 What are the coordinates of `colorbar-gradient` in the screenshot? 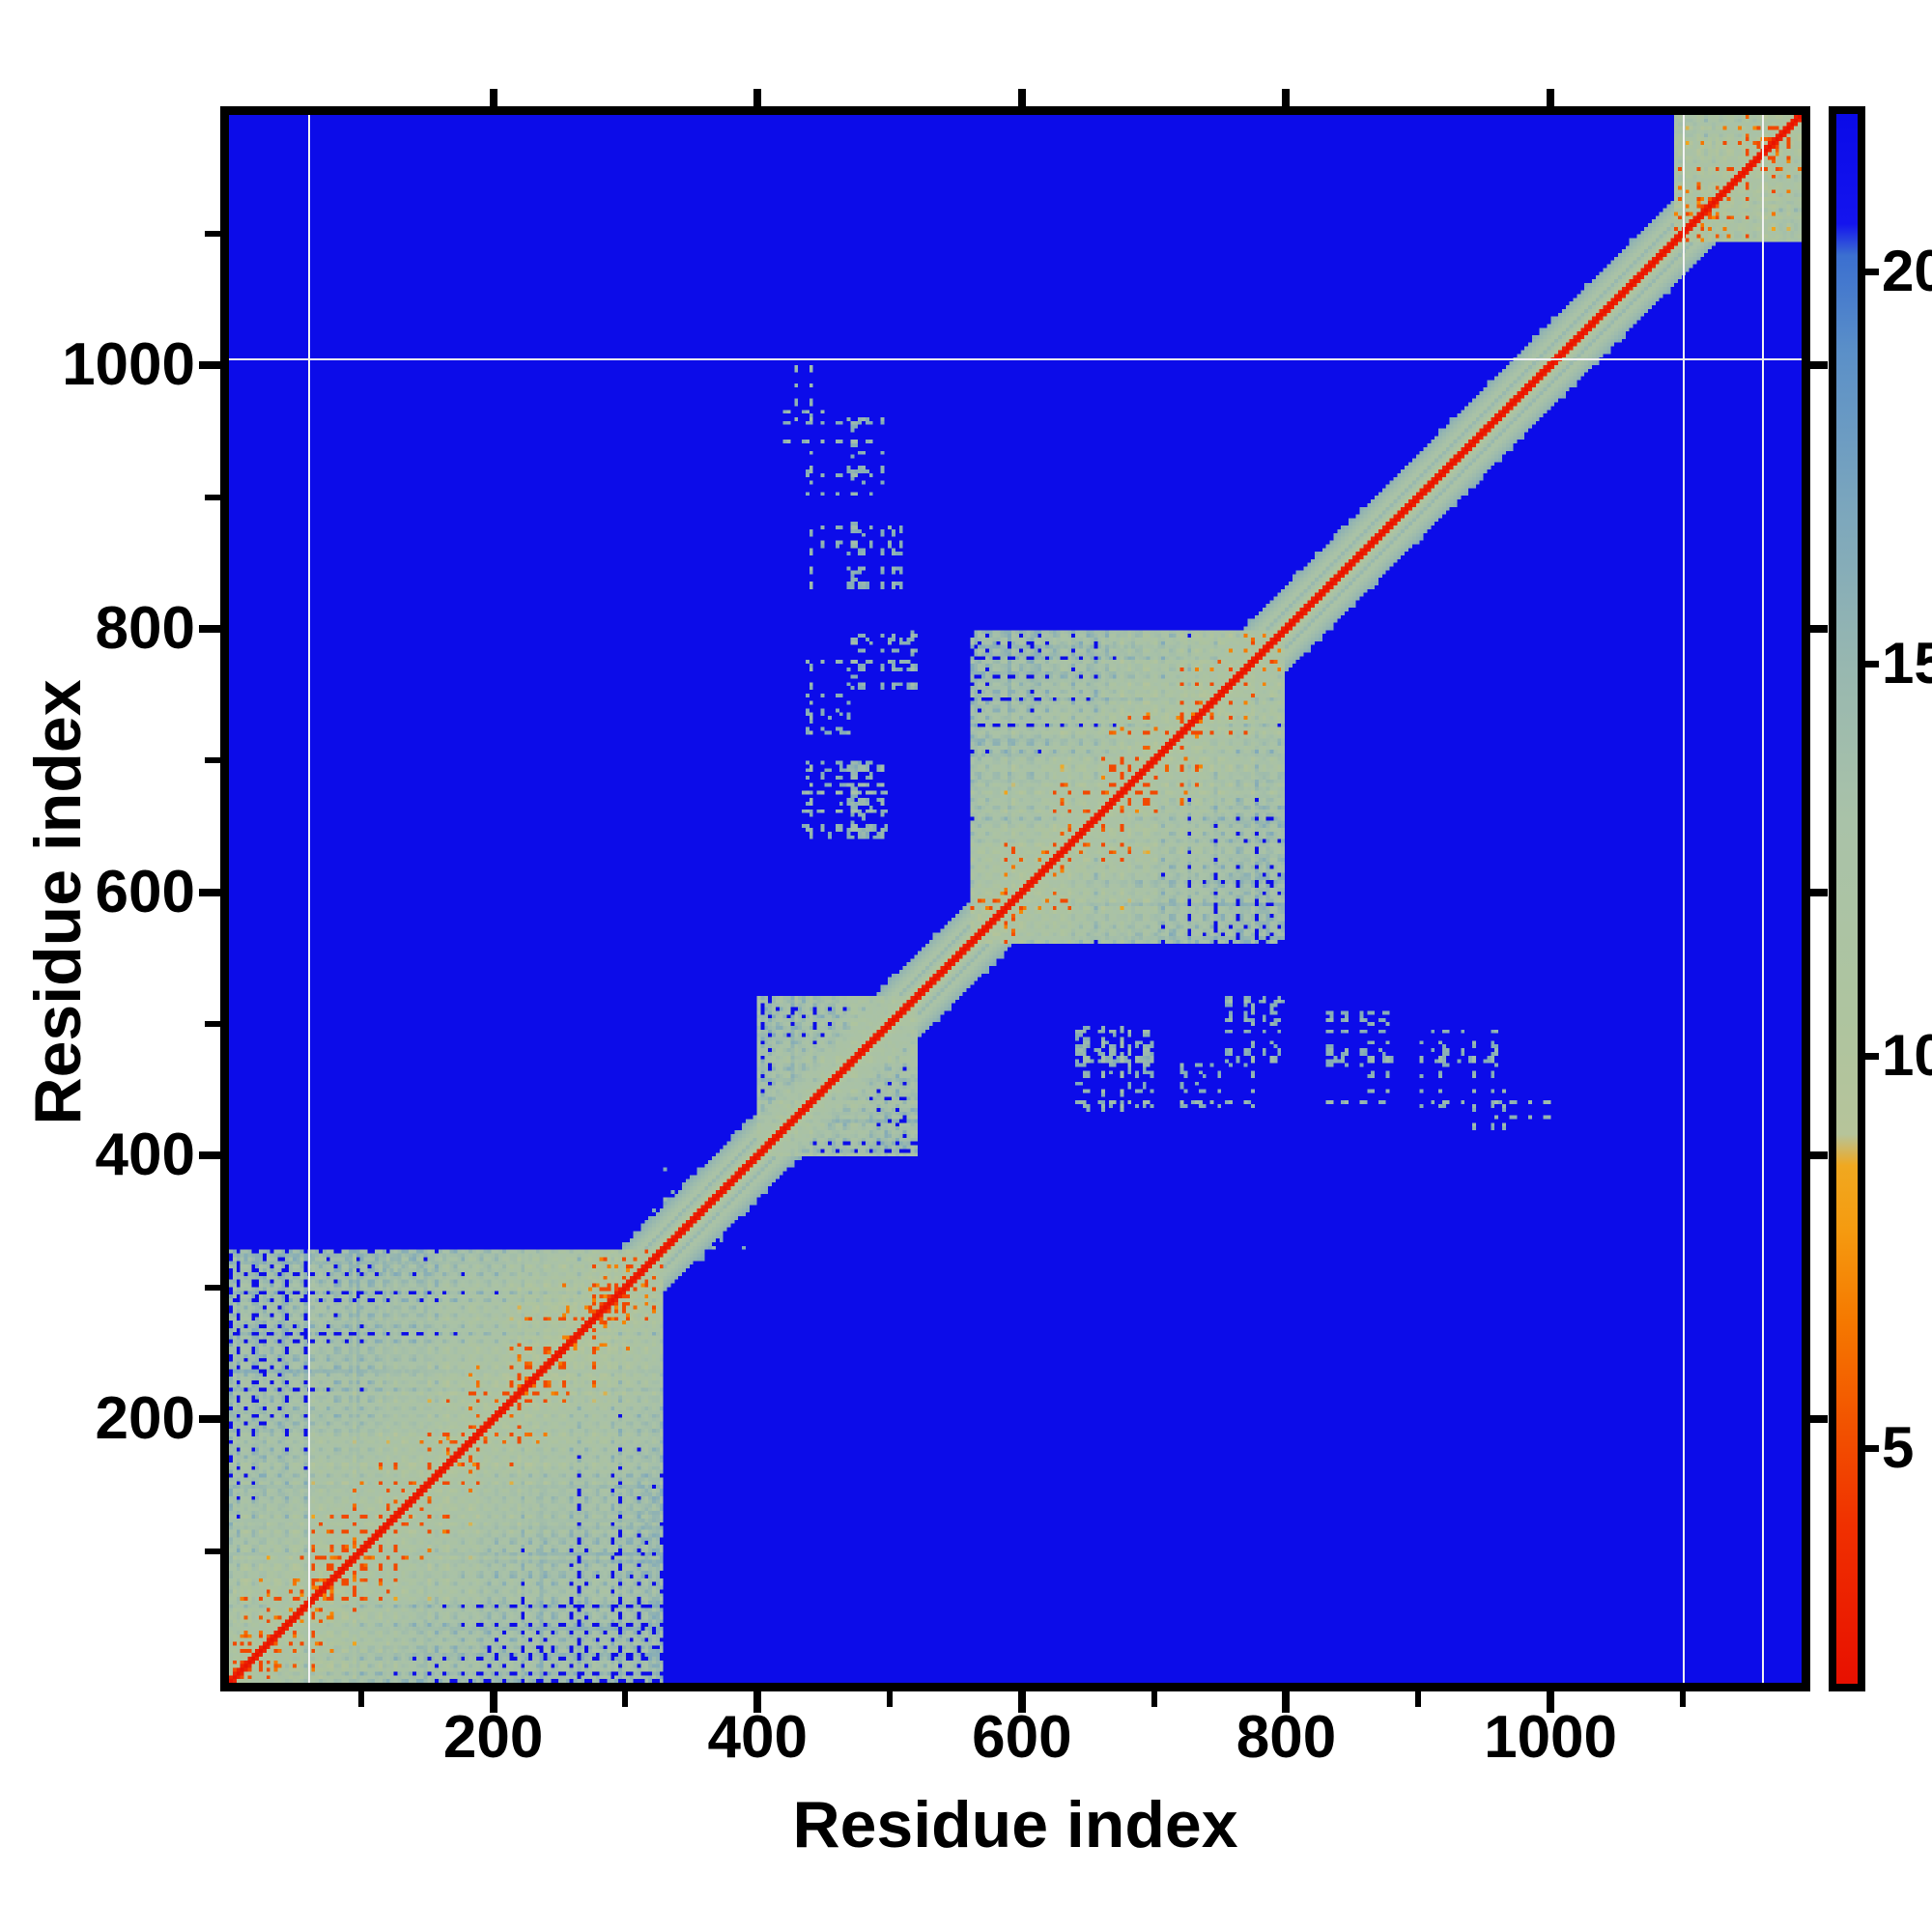 It's located at (1847, 899).